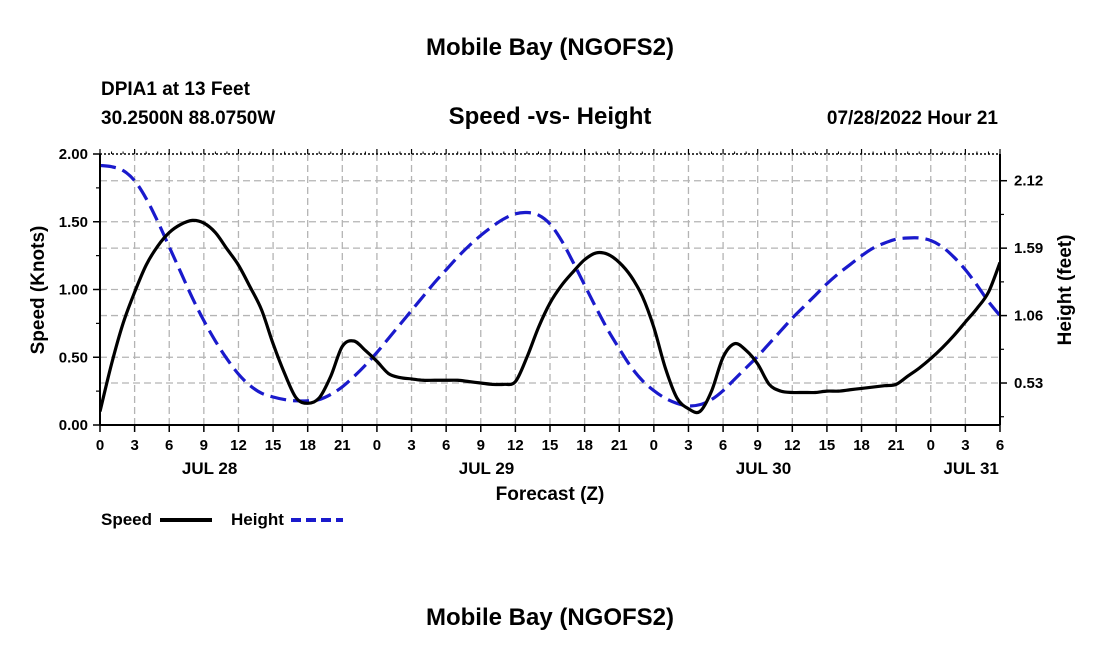 The height and width of the screenshot is (650, 1100). I want to click on date-label: JUL 28, so click(209, 468).